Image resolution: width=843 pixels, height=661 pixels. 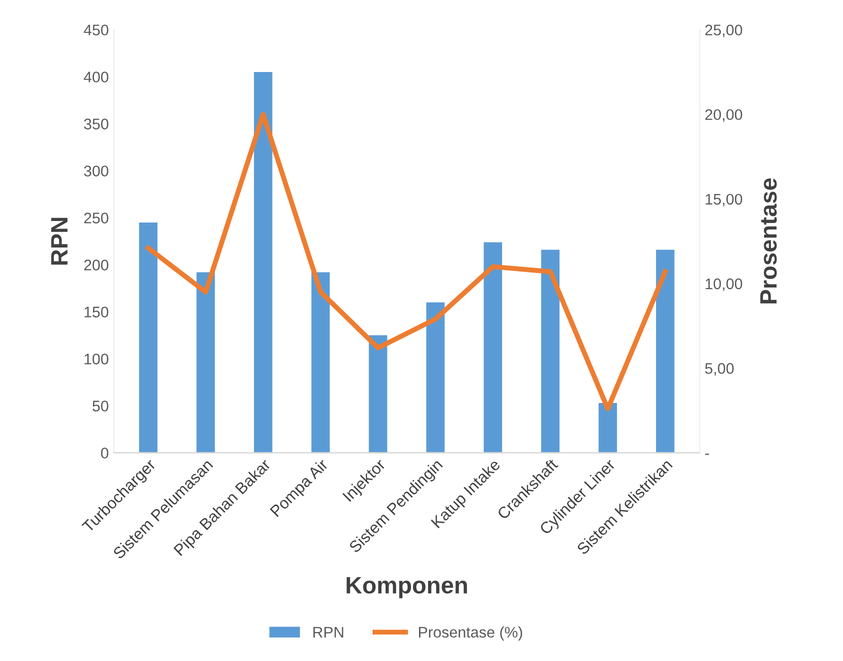 I want to click on y-tick-label: 450, so click(x=96, y=30).